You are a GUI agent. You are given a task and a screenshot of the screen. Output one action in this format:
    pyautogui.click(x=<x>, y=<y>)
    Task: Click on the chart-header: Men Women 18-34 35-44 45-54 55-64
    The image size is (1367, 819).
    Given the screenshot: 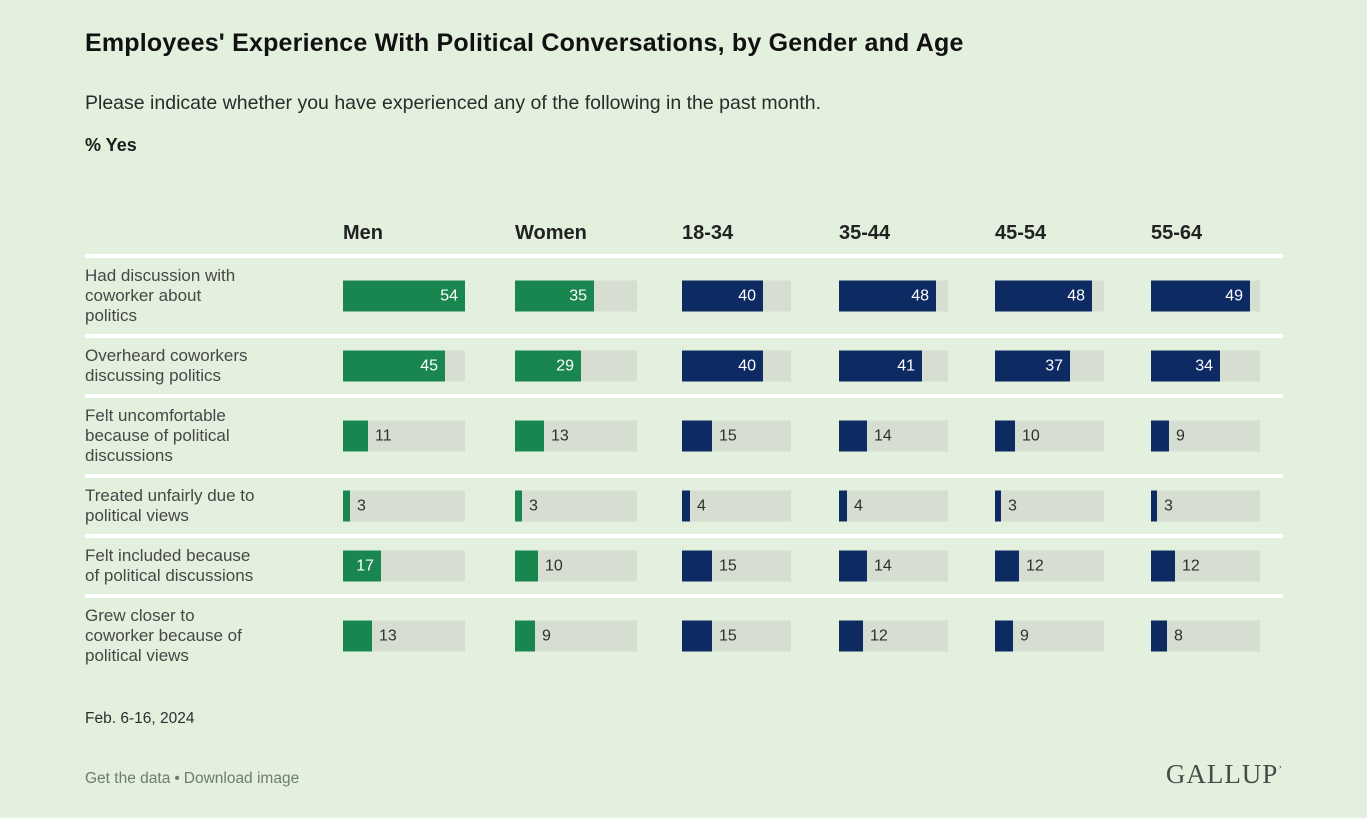 What is the action you would take?
    pyautogui.click(x=684, y=237)
    